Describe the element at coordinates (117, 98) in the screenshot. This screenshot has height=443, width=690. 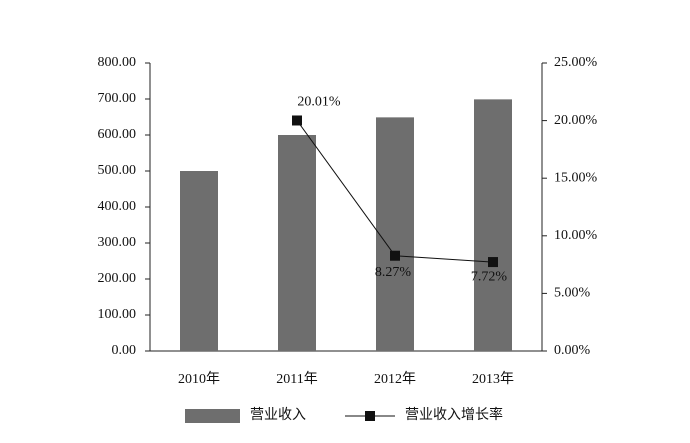
I see `y-tick-label: 700.00` at that location.